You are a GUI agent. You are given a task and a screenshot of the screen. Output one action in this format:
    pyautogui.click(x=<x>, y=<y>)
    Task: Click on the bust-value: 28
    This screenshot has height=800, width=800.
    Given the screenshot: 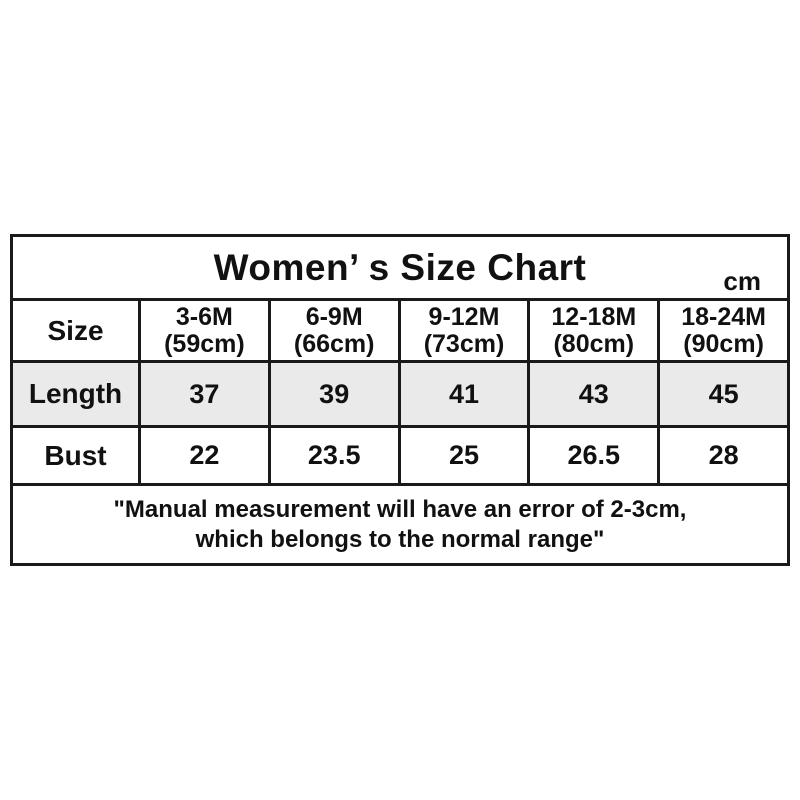 What is the action you would take?
    pyautogui.click(x=723, y=455)
    